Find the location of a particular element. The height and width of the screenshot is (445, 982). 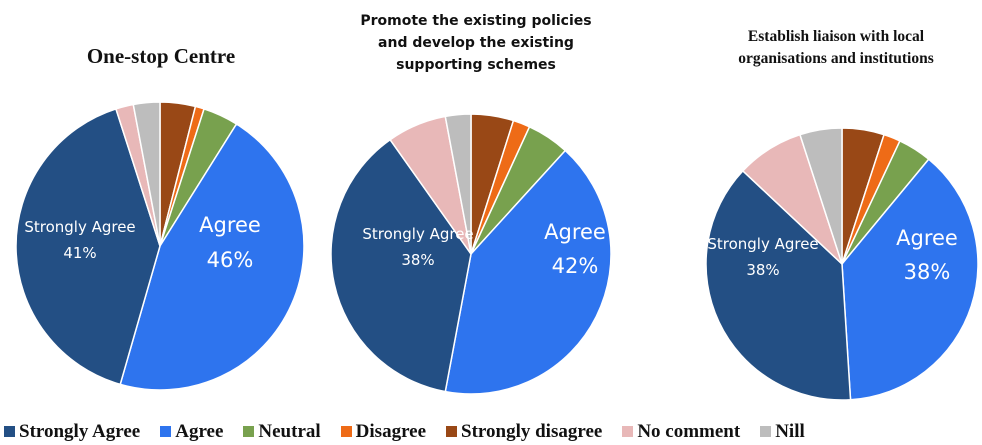

legend-item-no-comment: No comment is located at coordinates (681, 432).